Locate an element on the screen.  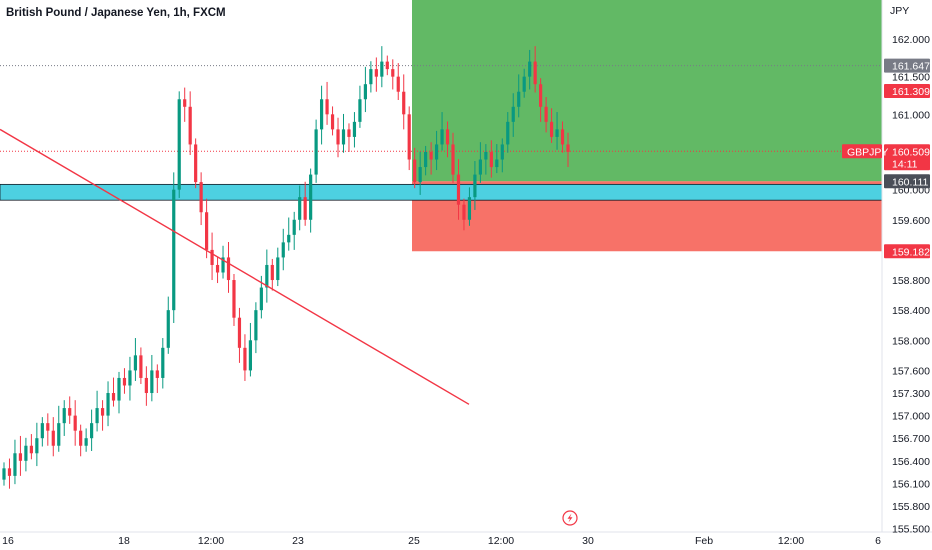
y-tick-label: 157.600 is located at coordinates (911, 371).